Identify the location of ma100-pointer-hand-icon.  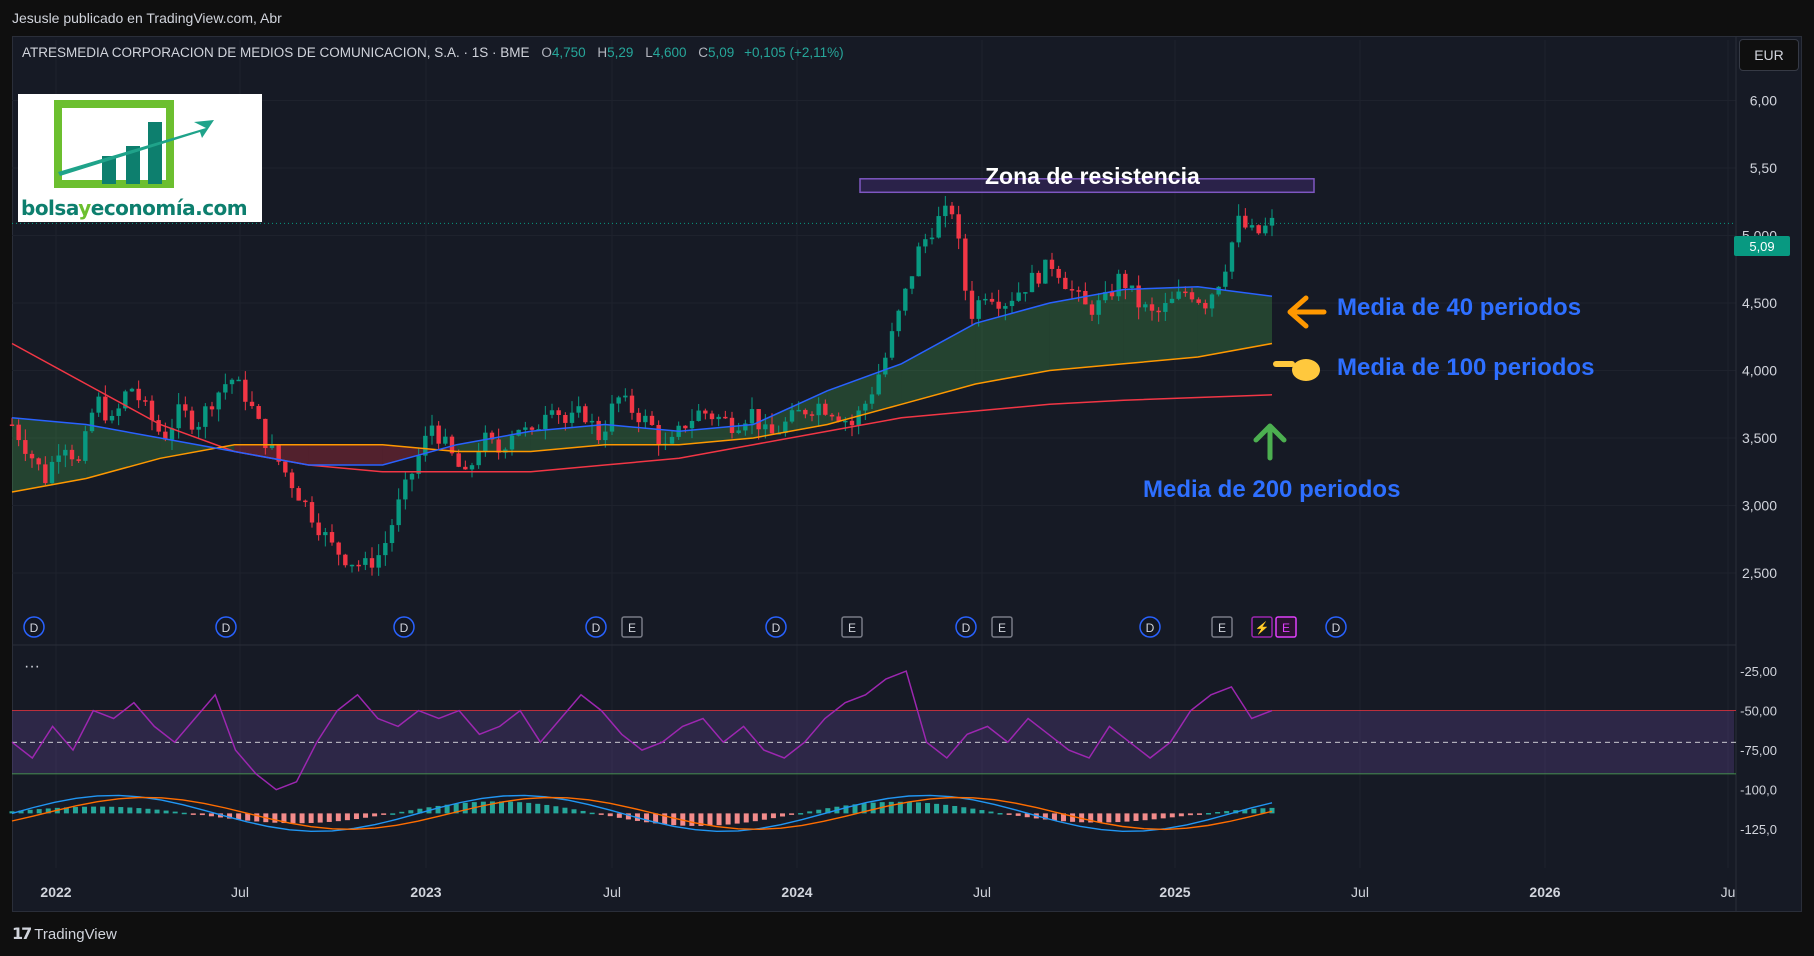
(1306, 370).